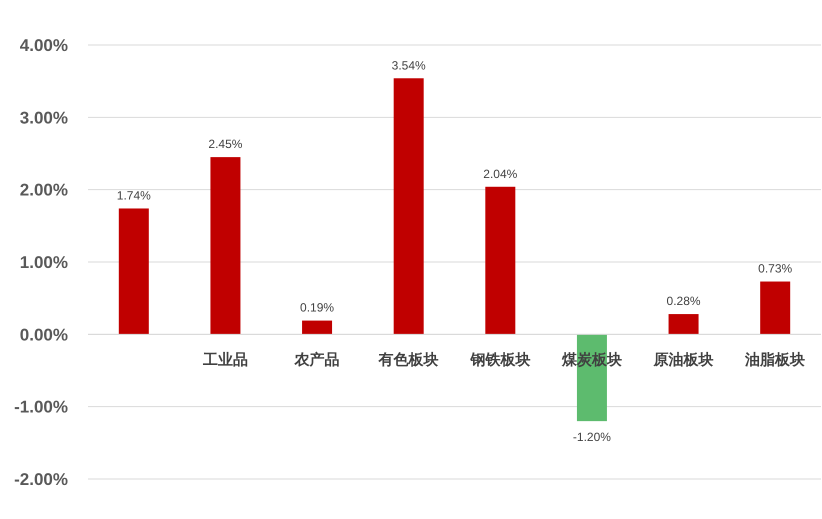 This screenshot has width=822, height=519. Describe the element at coordinates (44, 262) in the screenshot. I see `y-tick-label: 1.00%` at that location.